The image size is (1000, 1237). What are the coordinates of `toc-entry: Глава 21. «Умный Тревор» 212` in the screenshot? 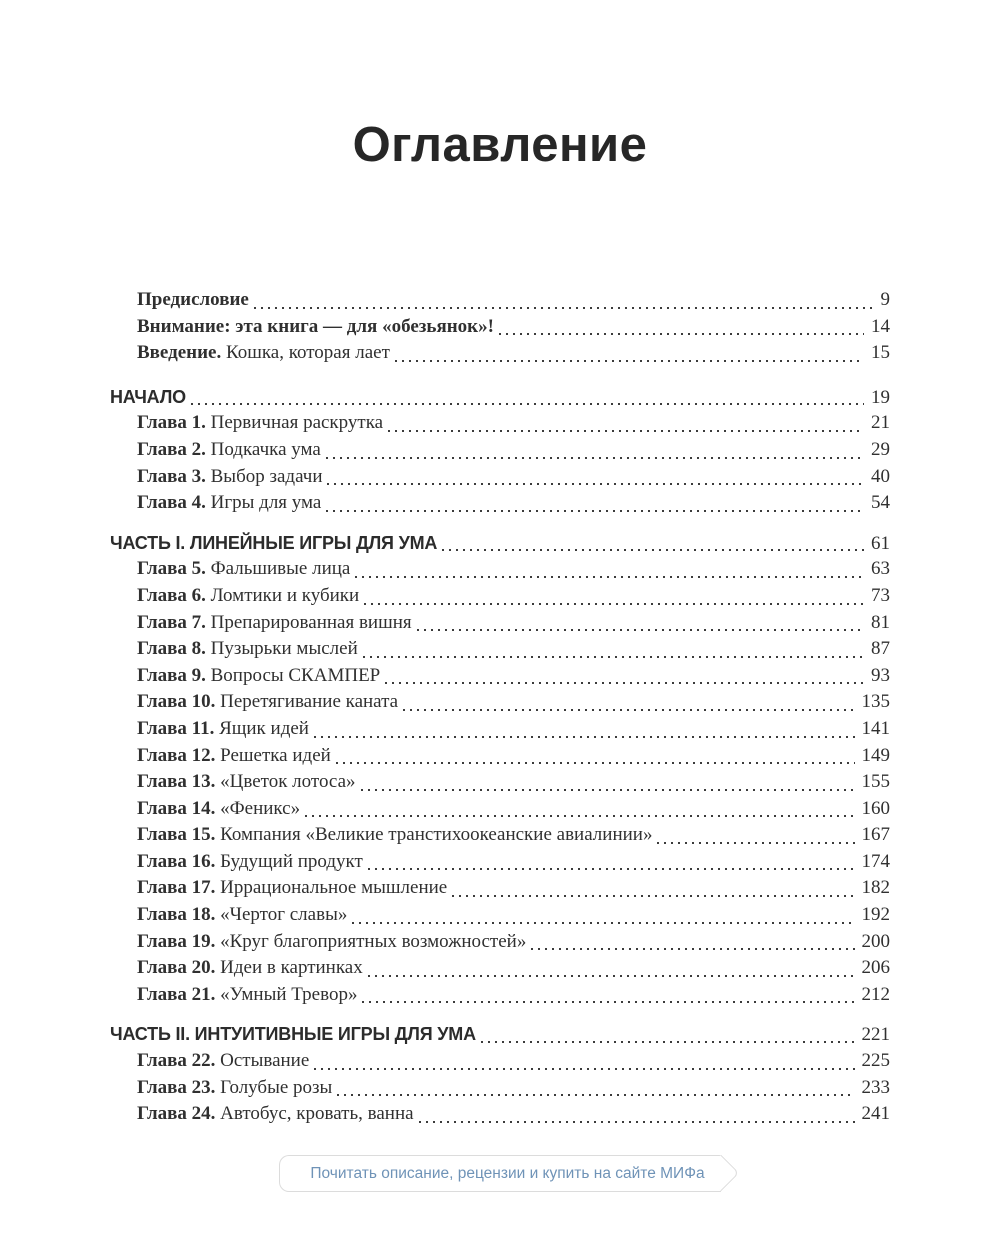 It's located at (500, 995).